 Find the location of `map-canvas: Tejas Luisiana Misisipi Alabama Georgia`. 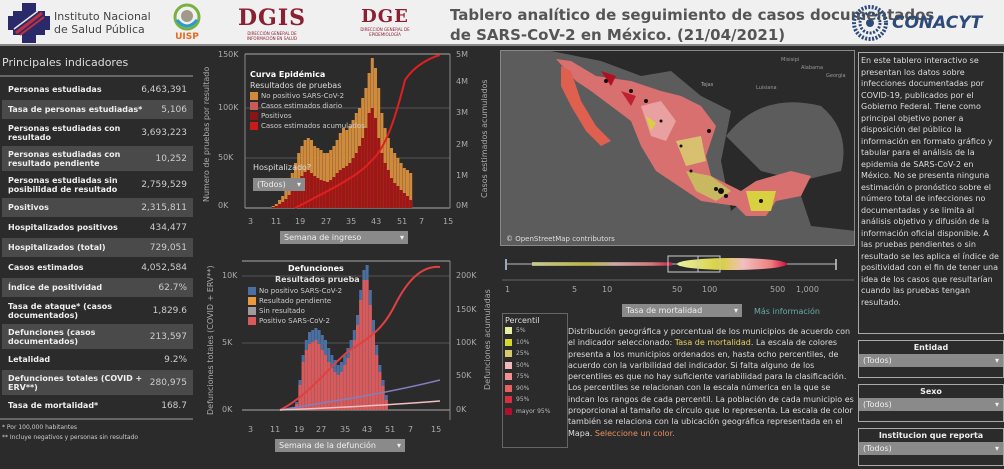

map-canvas: Tejas Luisiana Misisipi Alabama Georgia is located at coordinates (678, 148).